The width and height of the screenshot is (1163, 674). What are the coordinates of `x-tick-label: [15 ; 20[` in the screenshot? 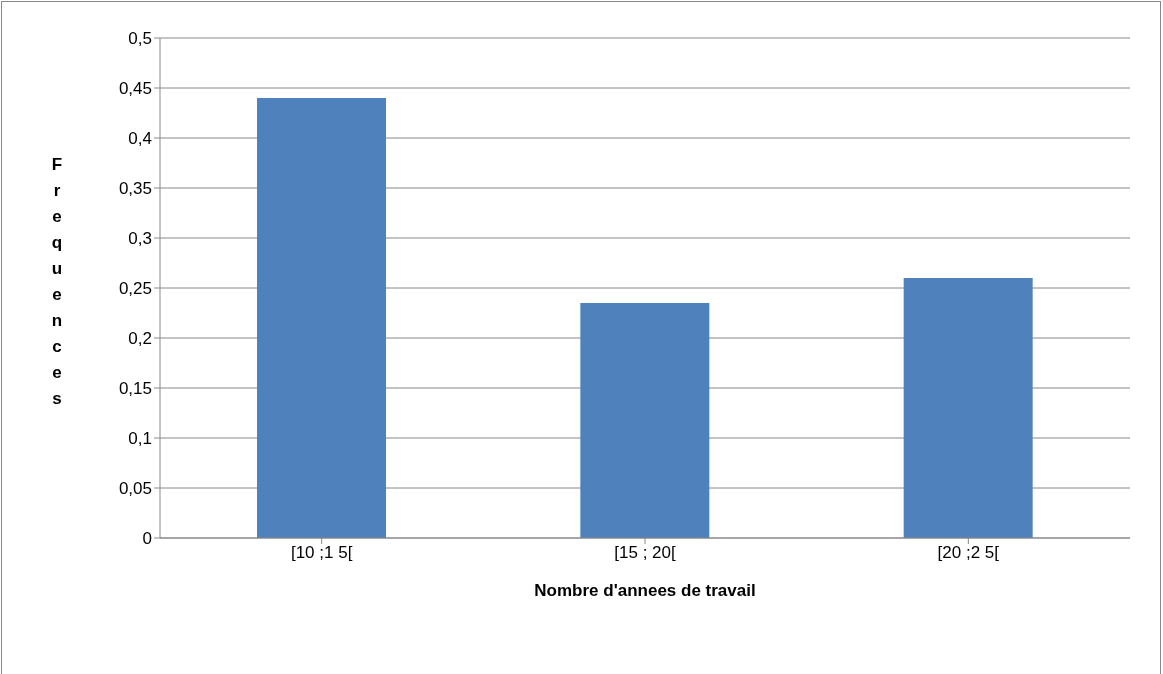 It's located at (645, 553).